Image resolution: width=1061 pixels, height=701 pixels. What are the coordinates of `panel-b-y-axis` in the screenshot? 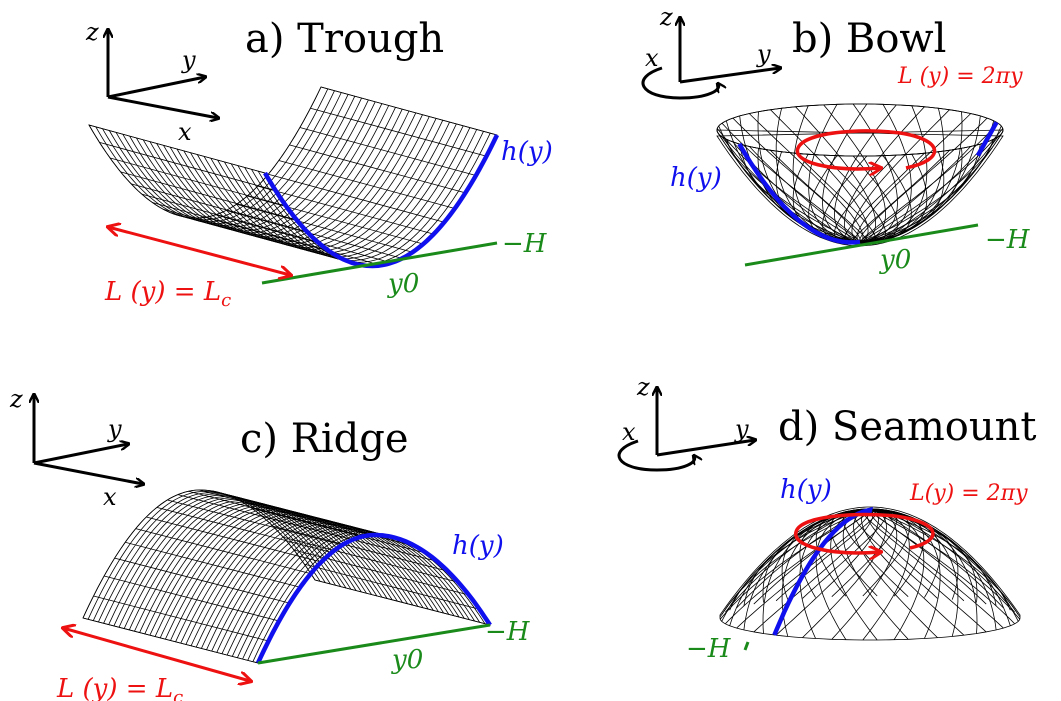 It's located at (729, 76).